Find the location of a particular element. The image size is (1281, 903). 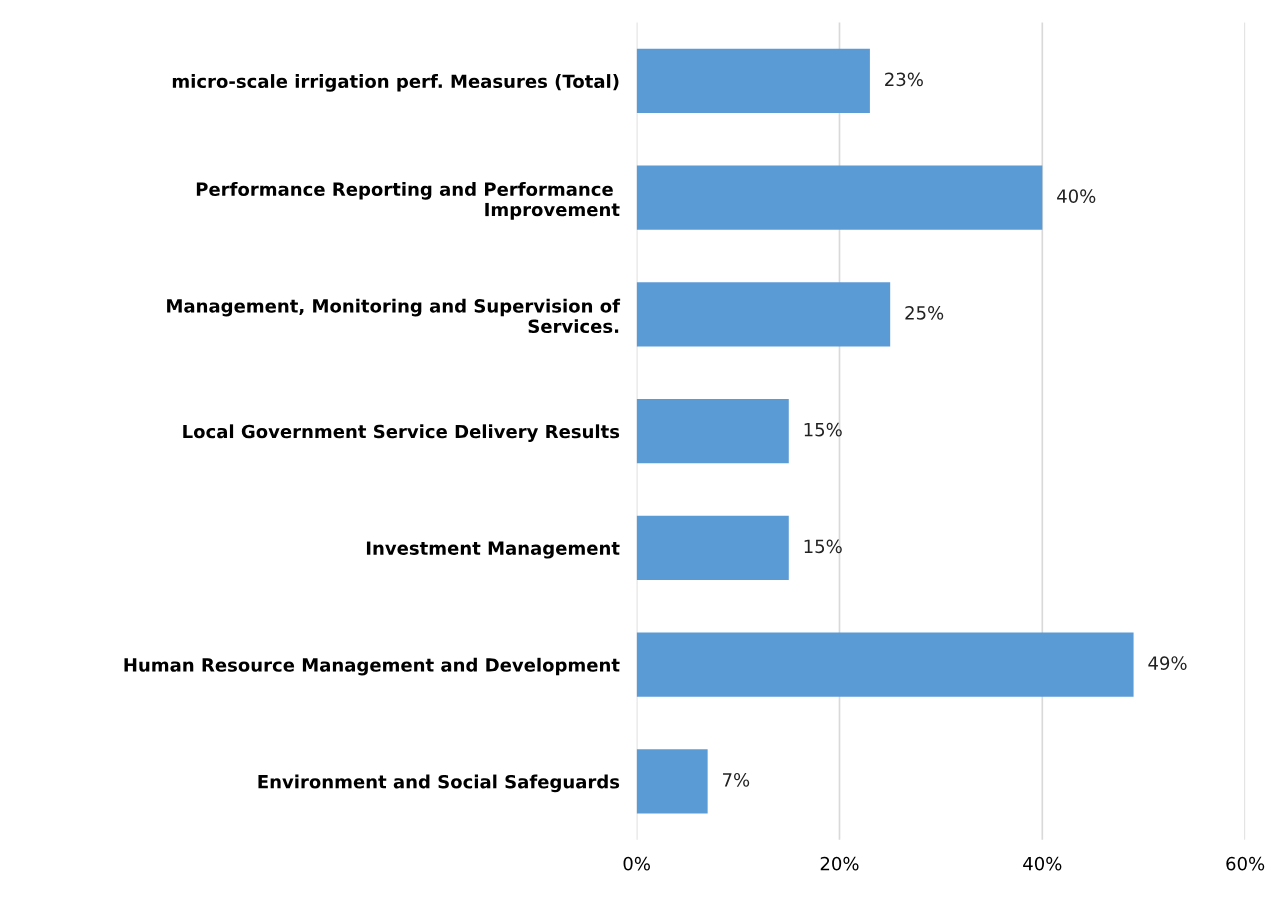

data-label: 23% is located at coordinates (904, 79).